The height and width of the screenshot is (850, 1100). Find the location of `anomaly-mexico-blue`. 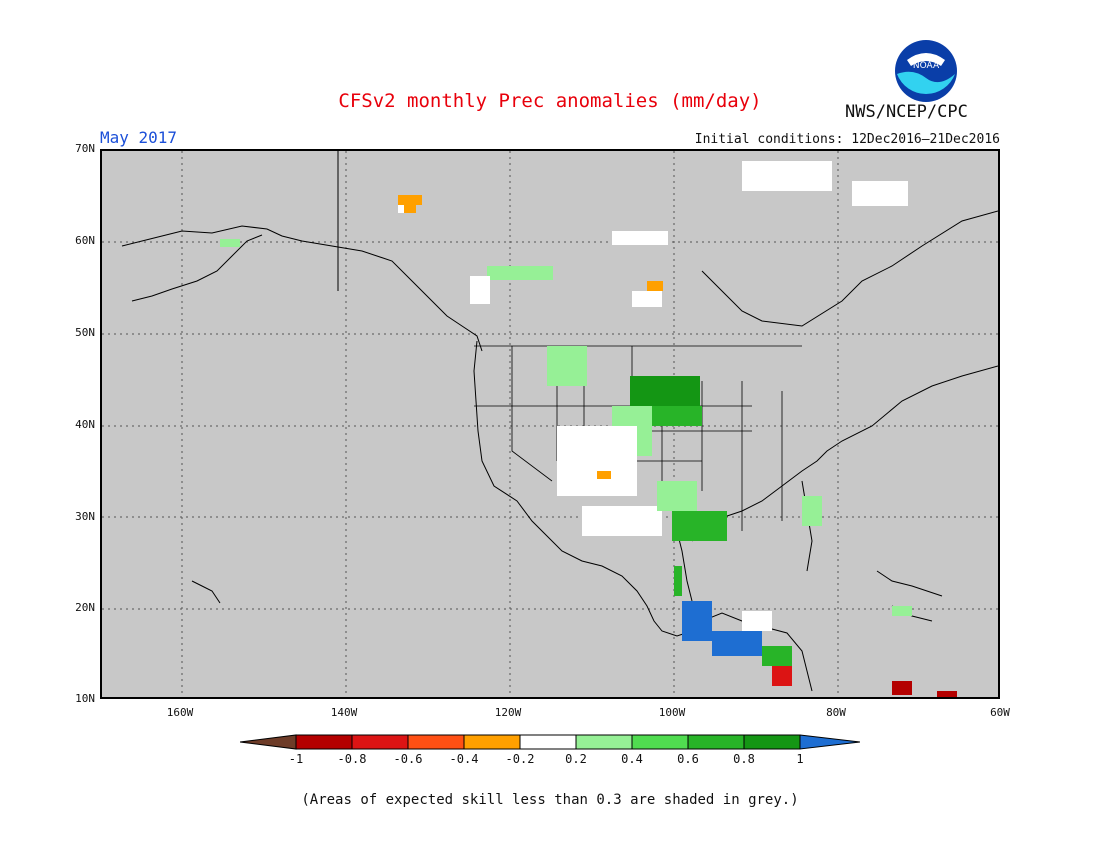

anomaly-mexico-blue is located at coordinates (697, 621).